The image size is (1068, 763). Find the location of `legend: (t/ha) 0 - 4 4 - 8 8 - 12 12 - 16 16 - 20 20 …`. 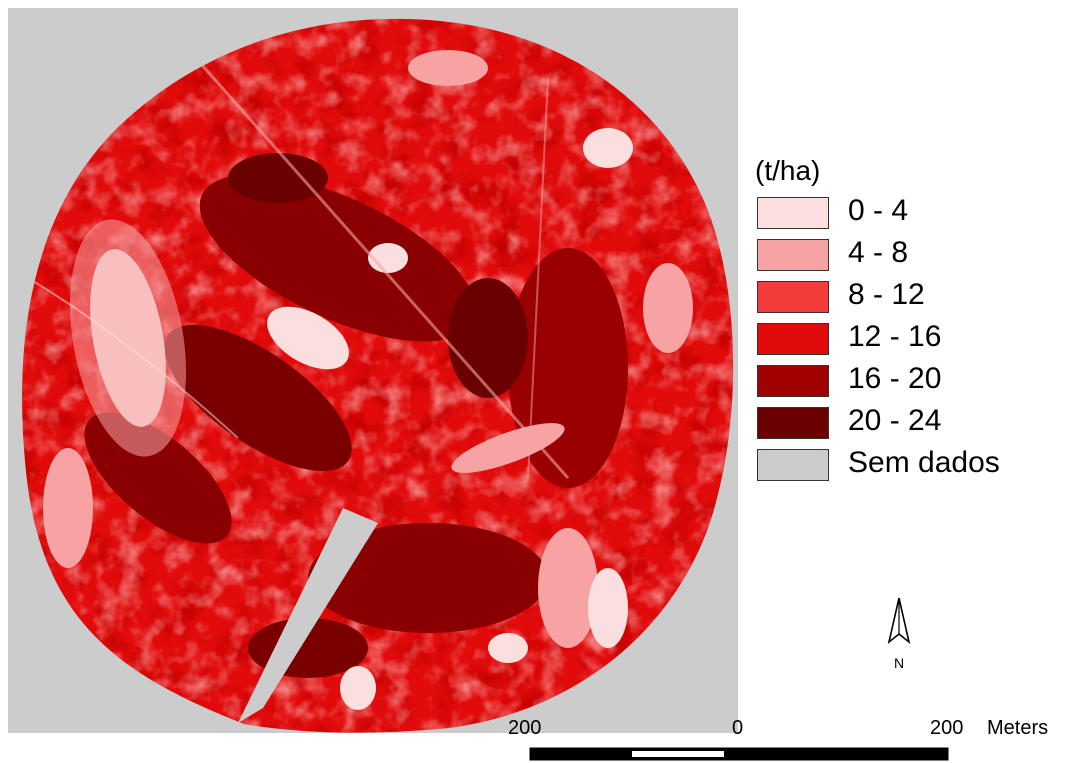

legend: (t/ha) 0 - 4 4 - 8 8 - 12 12 - 16 16 - 20 20 … is located at coordinates (877, 318).